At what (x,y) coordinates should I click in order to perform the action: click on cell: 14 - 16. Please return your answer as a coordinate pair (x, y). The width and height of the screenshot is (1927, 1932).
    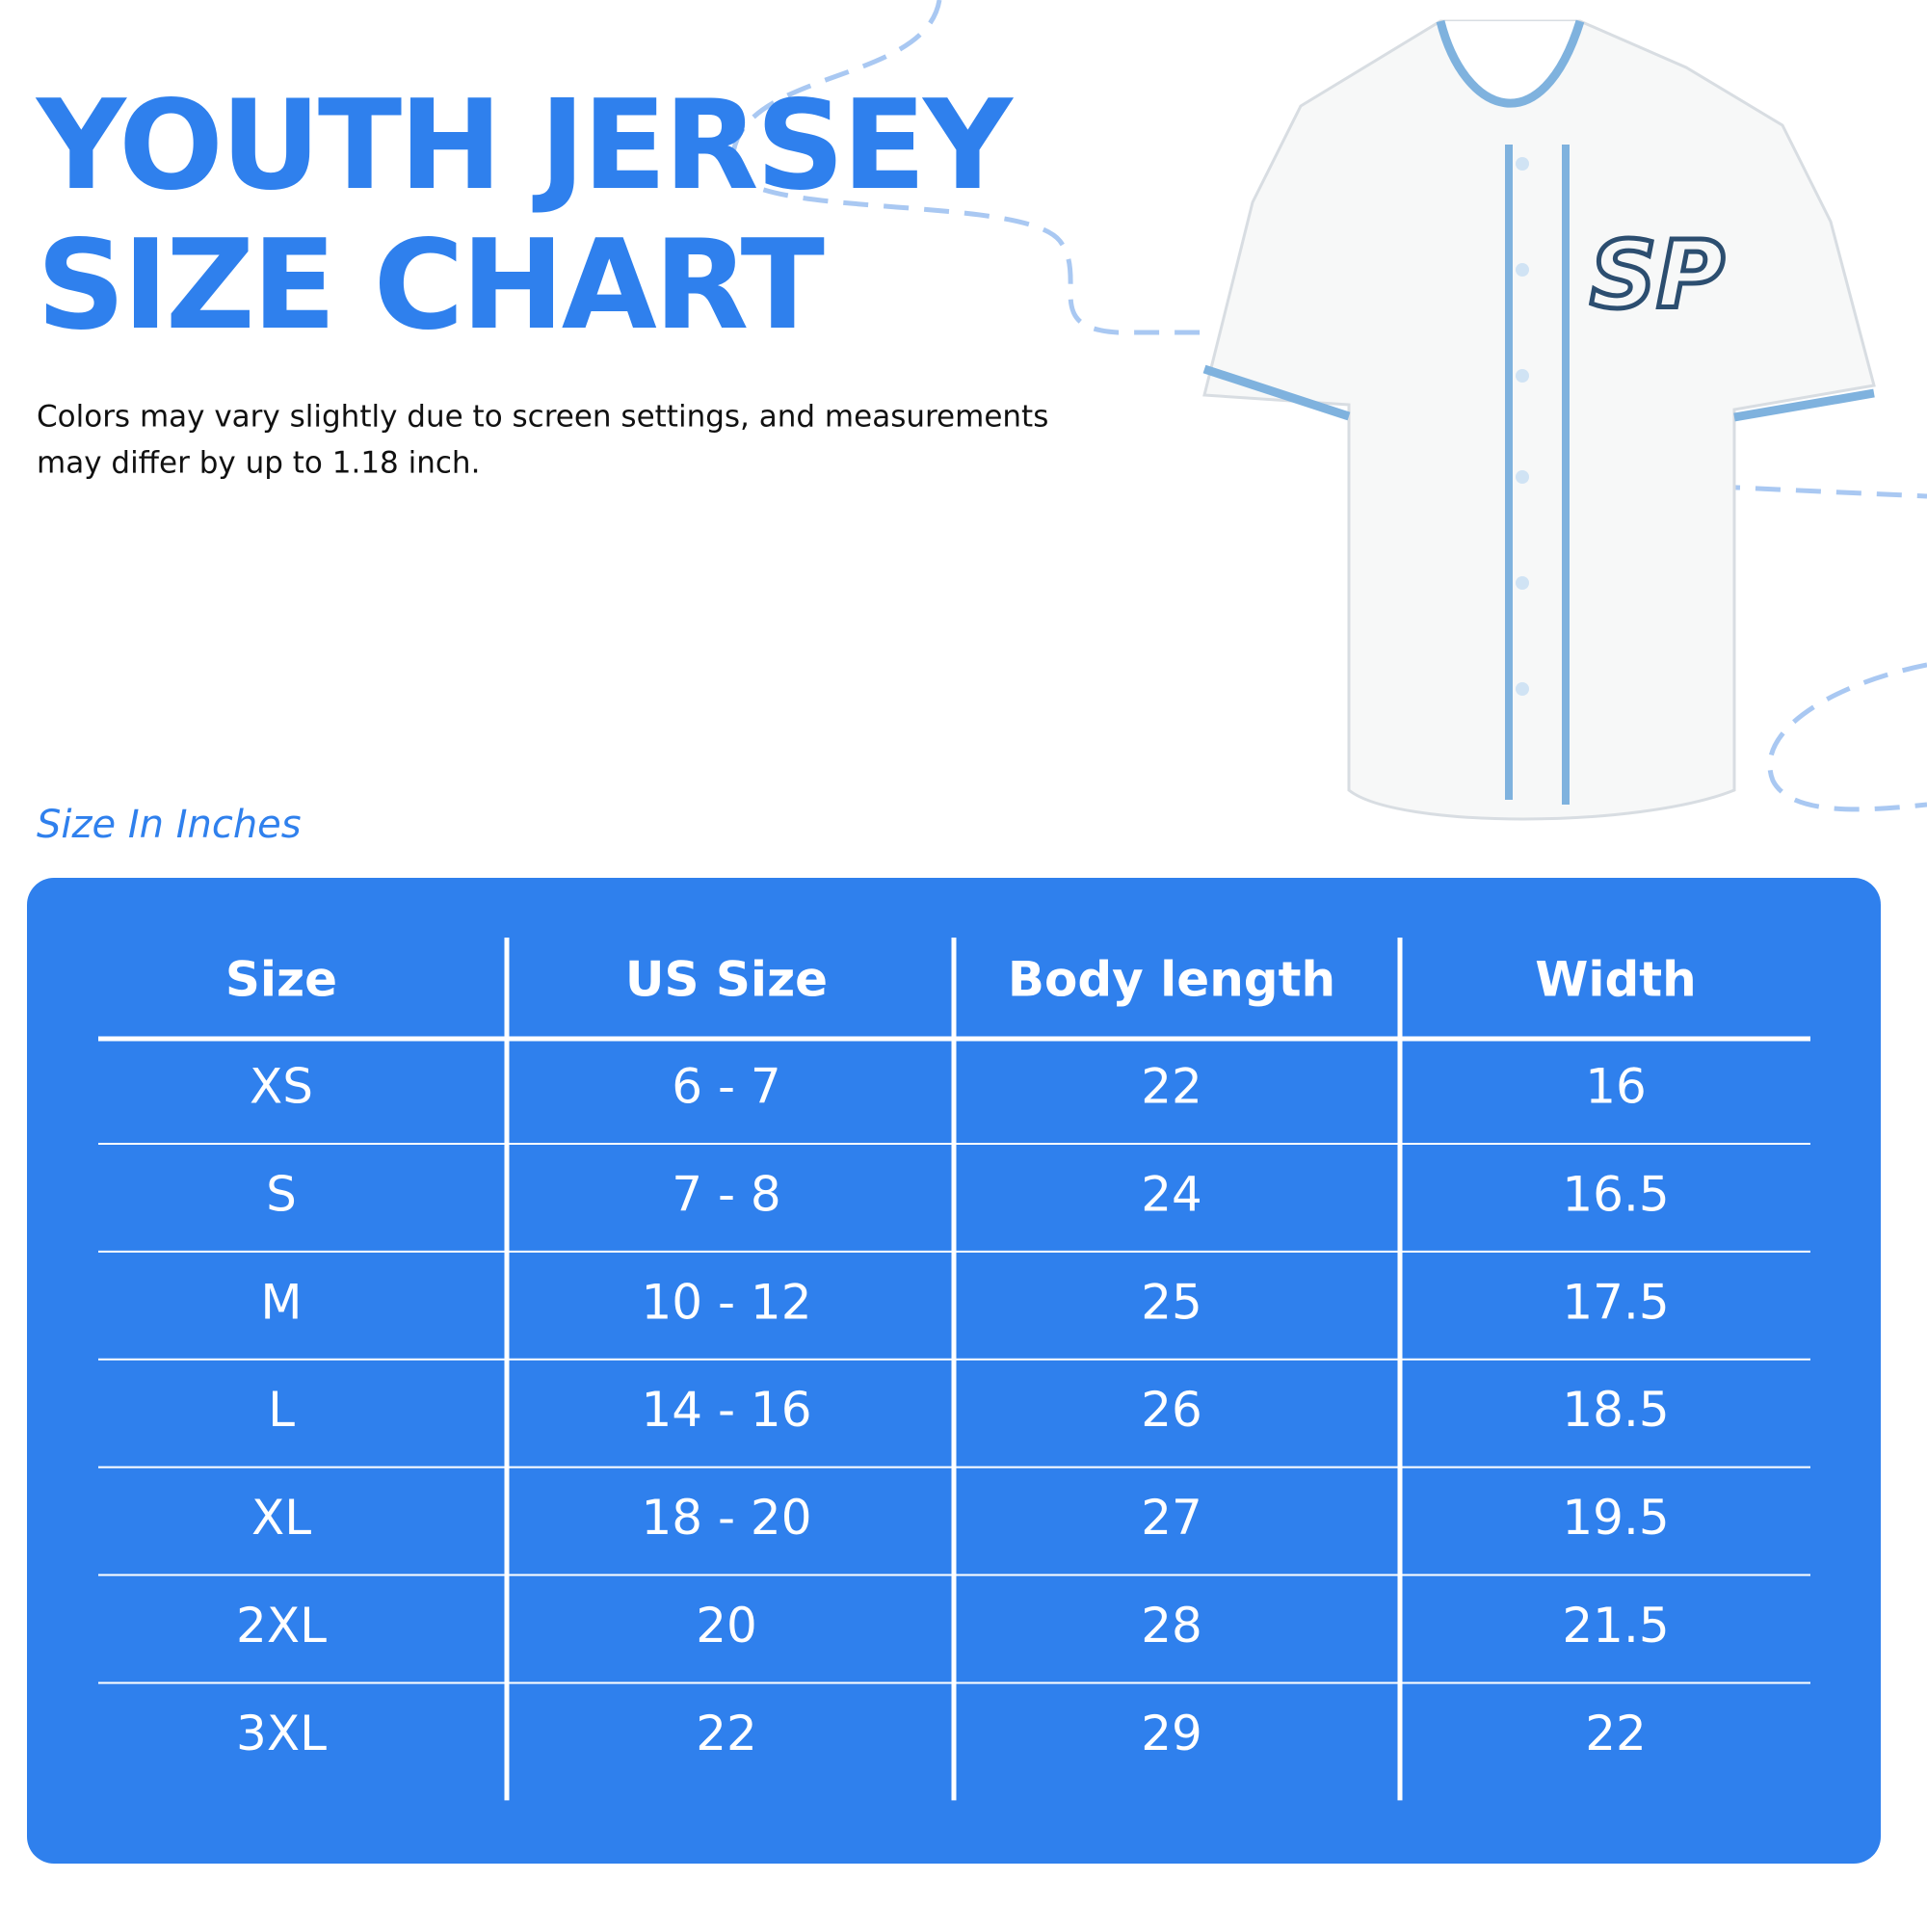
    Looking at the image, I should click on (726, 1410).